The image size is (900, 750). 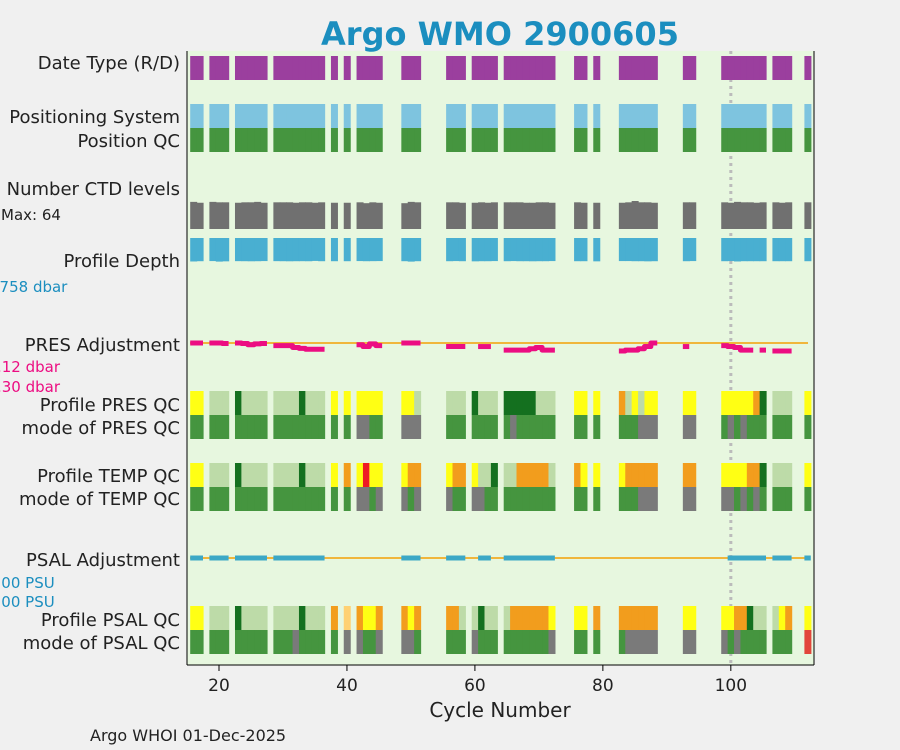 What do you see at coordinates (101, 643) in the screenshot?
I see `row-label-psal-mode: mode of PSAL QC` at bounding box center [101, 643].